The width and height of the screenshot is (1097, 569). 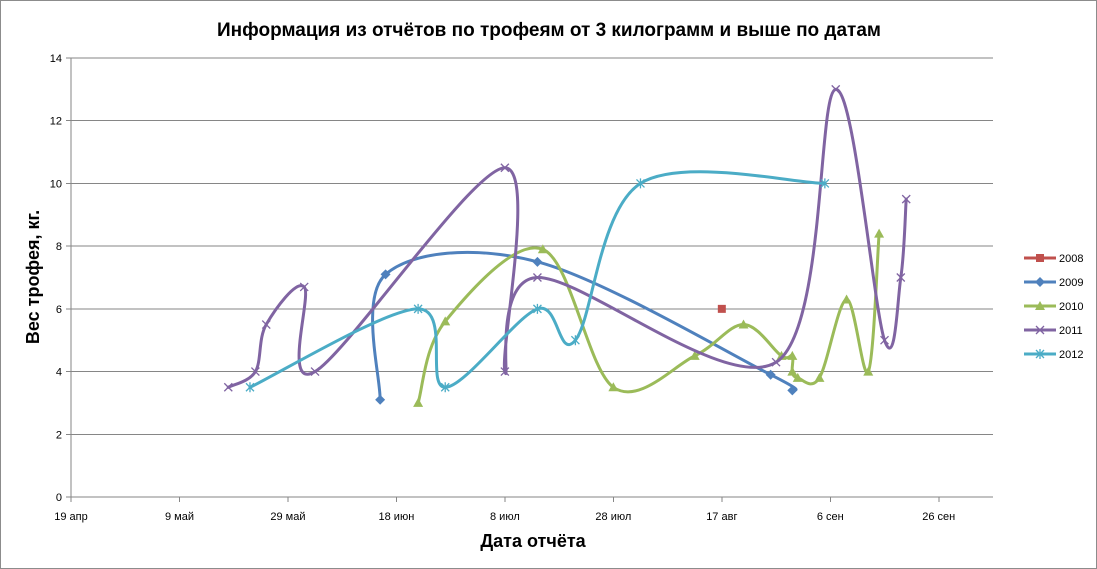 I want to click on series-2010, so click(x=649, y=317).